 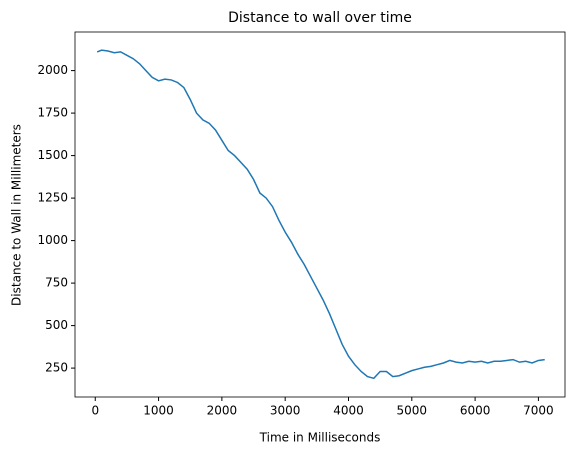 What do you see at coordinates (475, 411) in the screenshot?
I see `x-tick-label: 6000` at bounding box center [475, 411].